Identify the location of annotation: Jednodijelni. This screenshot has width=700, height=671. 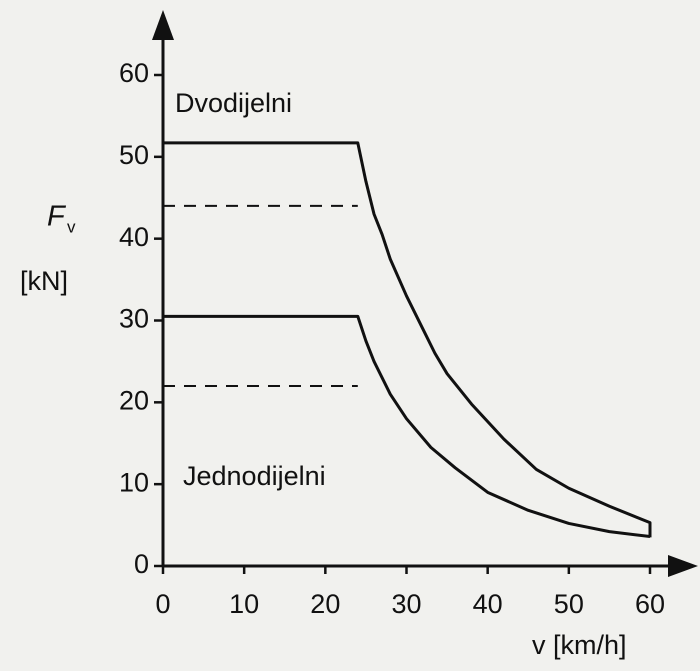
(254, 476).